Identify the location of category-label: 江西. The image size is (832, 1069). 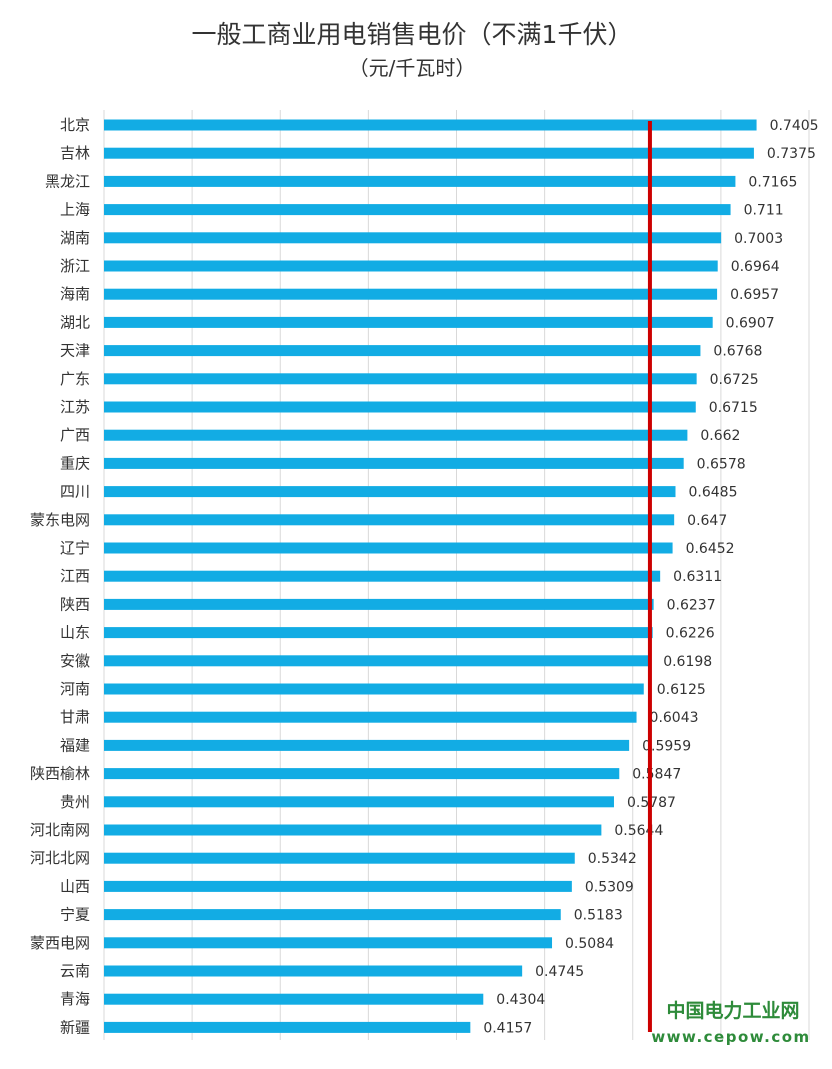
(75, 576).